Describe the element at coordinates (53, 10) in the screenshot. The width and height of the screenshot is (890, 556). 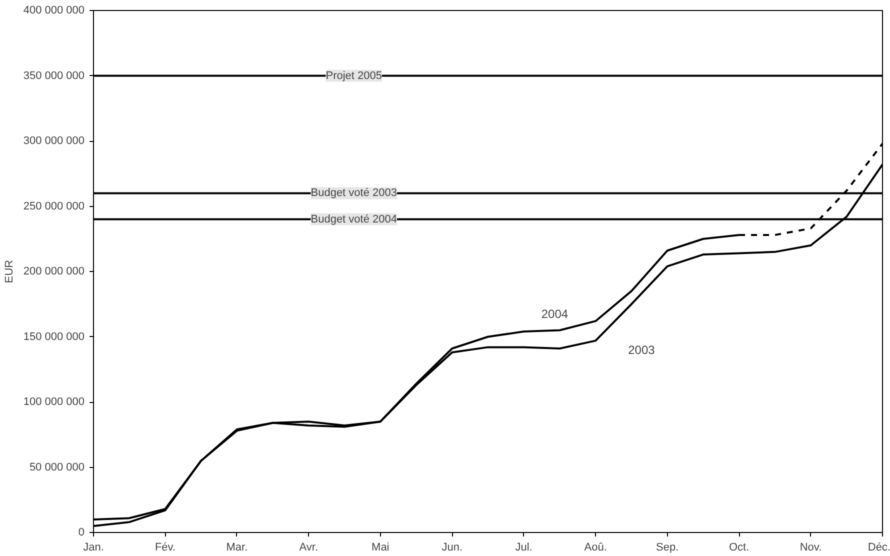
I see `y-tick-label: 400 000 000` at that location.